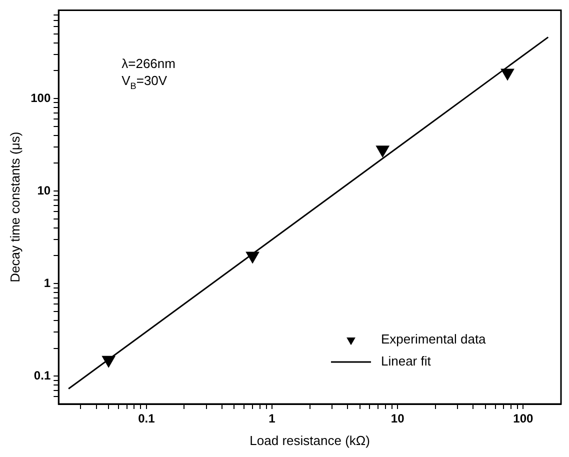  What do you see at coordinates (40, 97) in the screenshot?
I see `y-tick-label: 100` at bounding box center [40, 97].